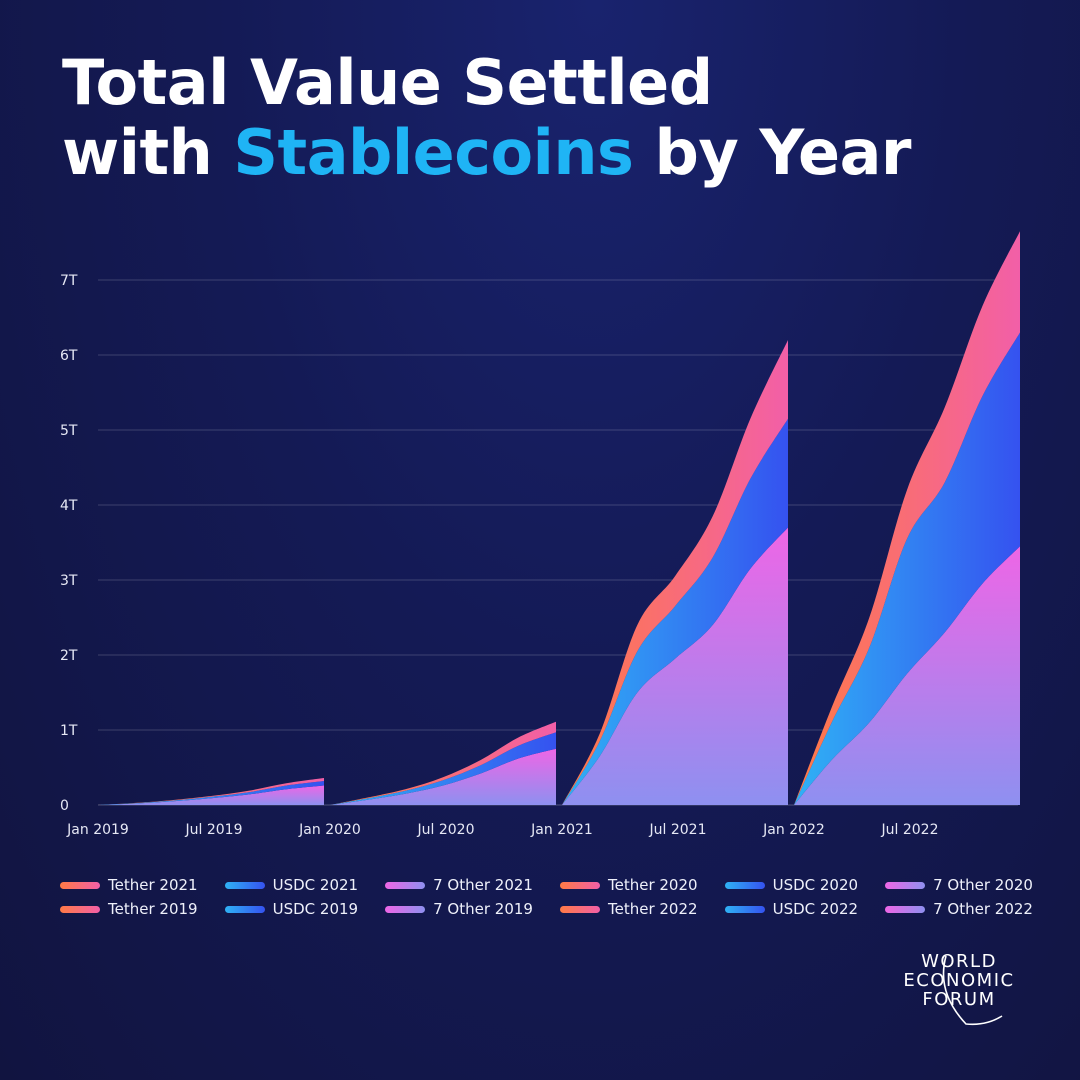 This screenshot has height=1080, width=1080. Describe the element at coordinates (907, 675) in the screenshot. I see `area-7-other-2022` at that location.